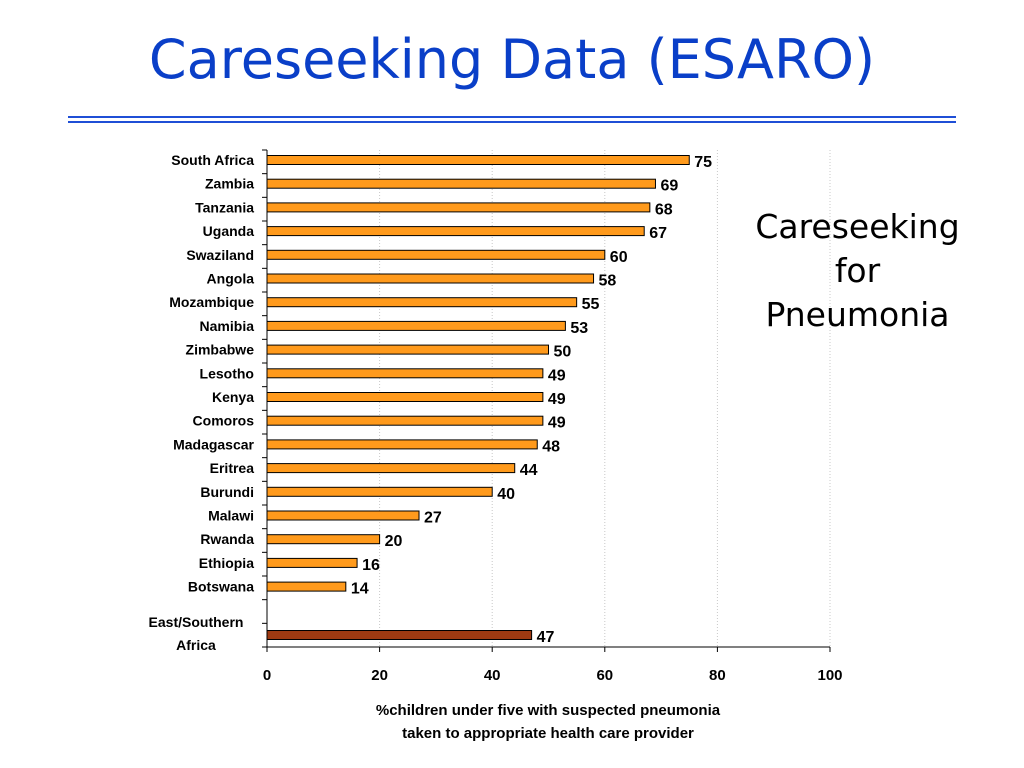  What do you see at coordinates (229, 184) in the screenshot?
I see `category-label: Zambia` at bounding box center [229, 184].